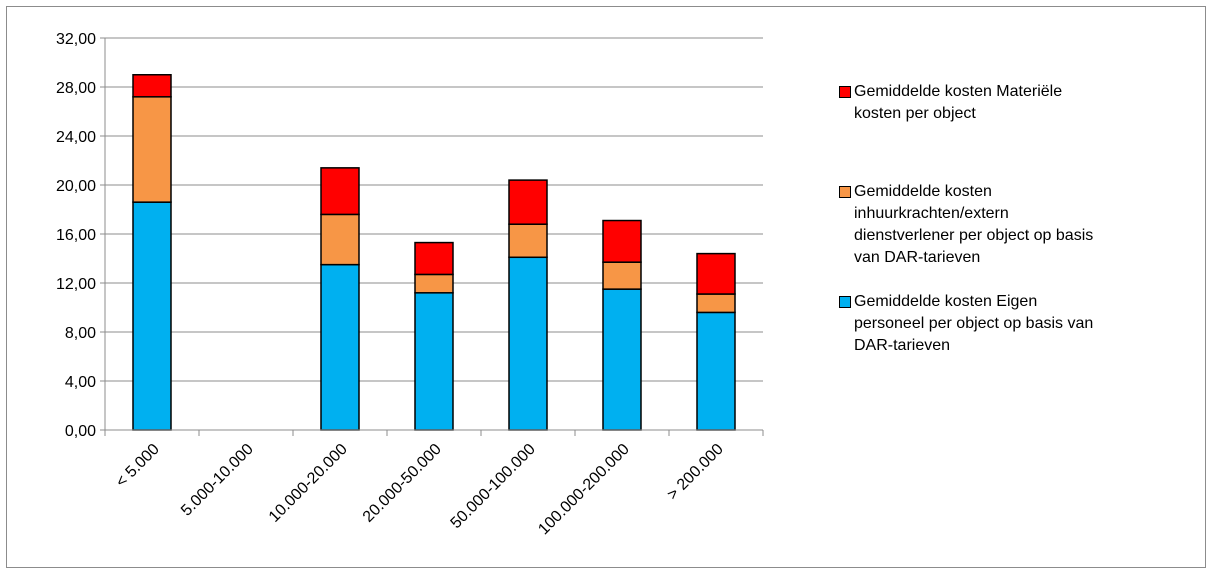 The image size is (1214, 576). I want to click on x-tick-label: 50.000-100.000, so click(493, 486).